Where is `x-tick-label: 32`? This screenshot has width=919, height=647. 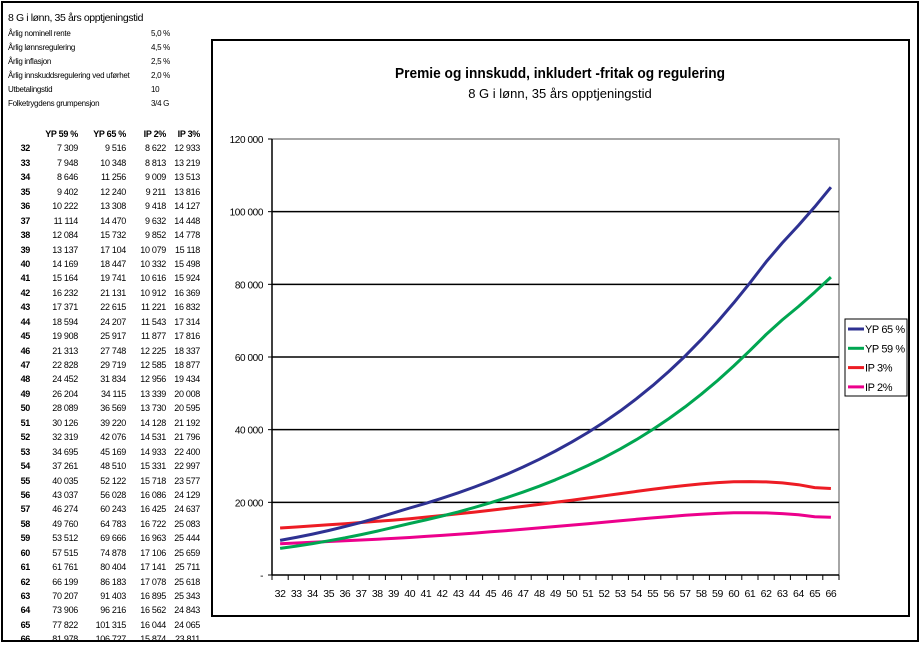 x-tick-label: 32 is located at coordinates (280, 594).